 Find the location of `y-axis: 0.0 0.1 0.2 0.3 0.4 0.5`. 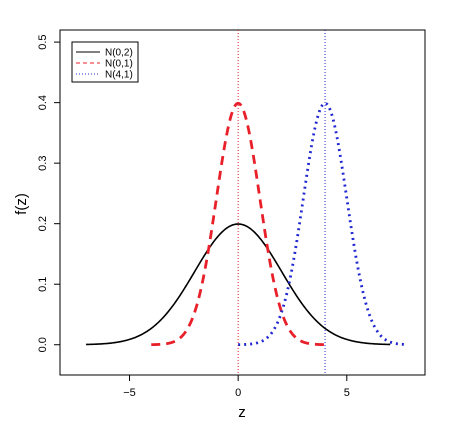

y-axis: 0.0 0.1 0.2 0.3 0.4 0.5 is located at coordinates (48, 193).